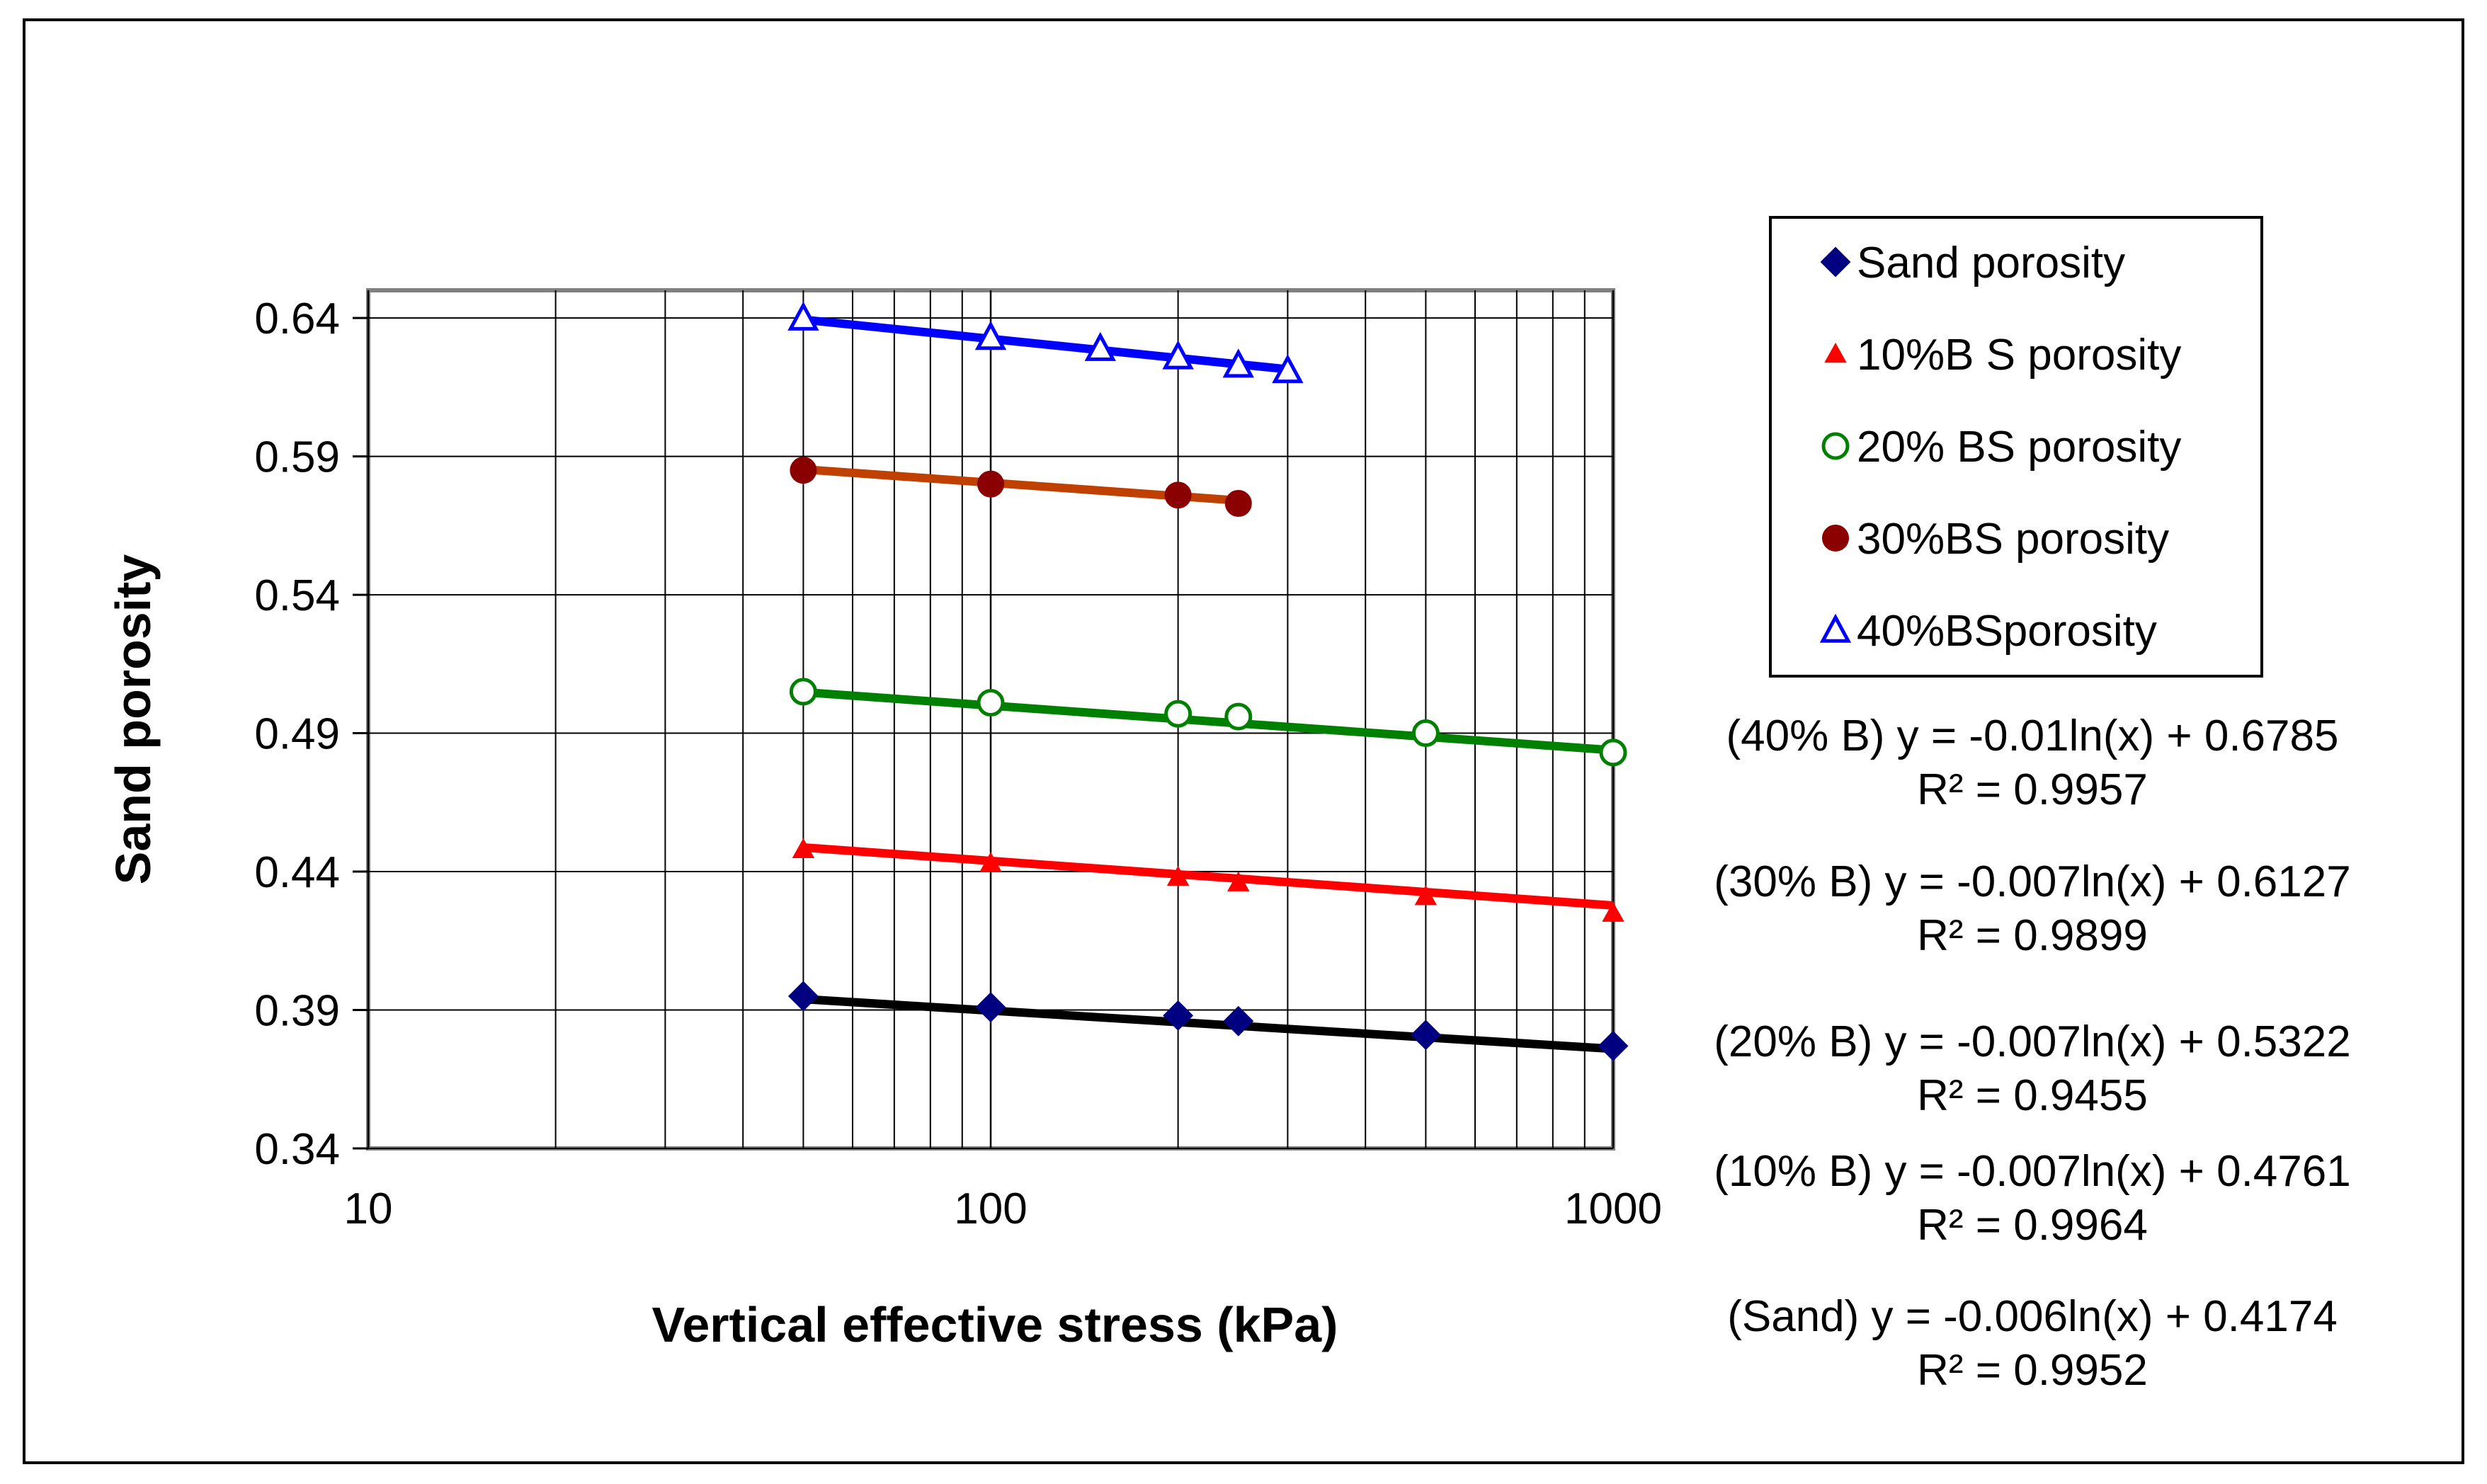 This screenshot has height=1484, width=2487. What do you see at coordinates (297, 457) in the screenshot?
I see `y-tick-label: 0.59` at bounding box center [297, 457].